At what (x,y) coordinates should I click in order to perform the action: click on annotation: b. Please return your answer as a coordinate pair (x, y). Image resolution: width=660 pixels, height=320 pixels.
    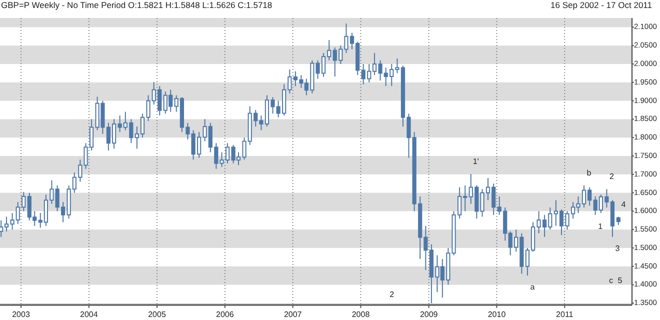
    Looking at the image, I should click on (589, 173).